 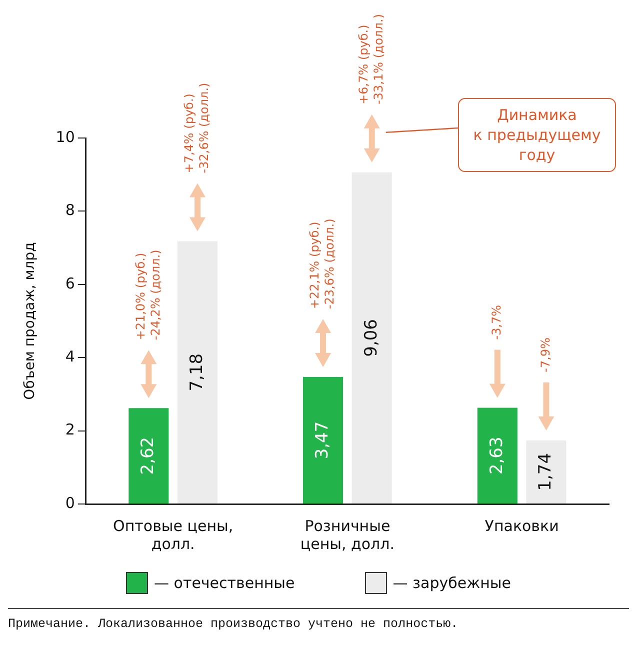 I want to click on text: +6,7% (руб.) -33,1% (долл.), so click(x=371, y=59).